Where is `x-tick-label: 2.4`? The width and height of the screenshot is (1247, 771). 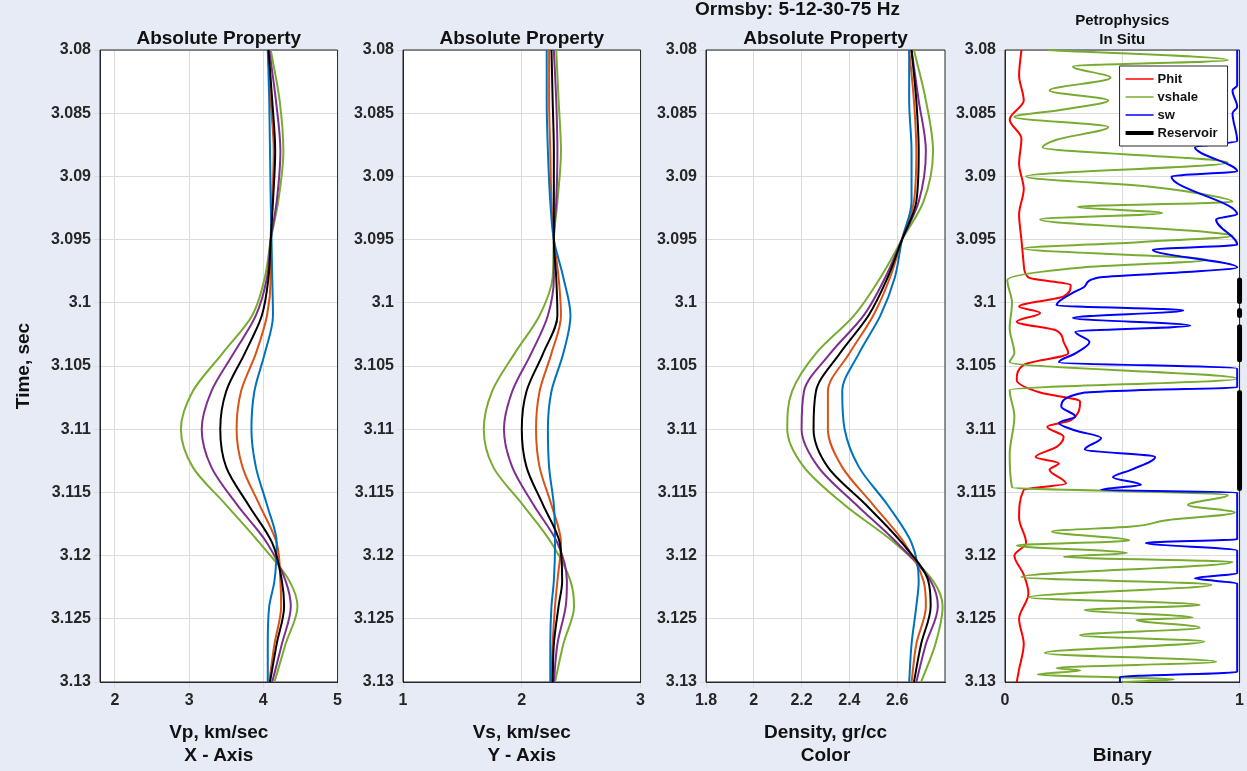
x-tick-label: 2.4 is located at coordinates (849, 700).